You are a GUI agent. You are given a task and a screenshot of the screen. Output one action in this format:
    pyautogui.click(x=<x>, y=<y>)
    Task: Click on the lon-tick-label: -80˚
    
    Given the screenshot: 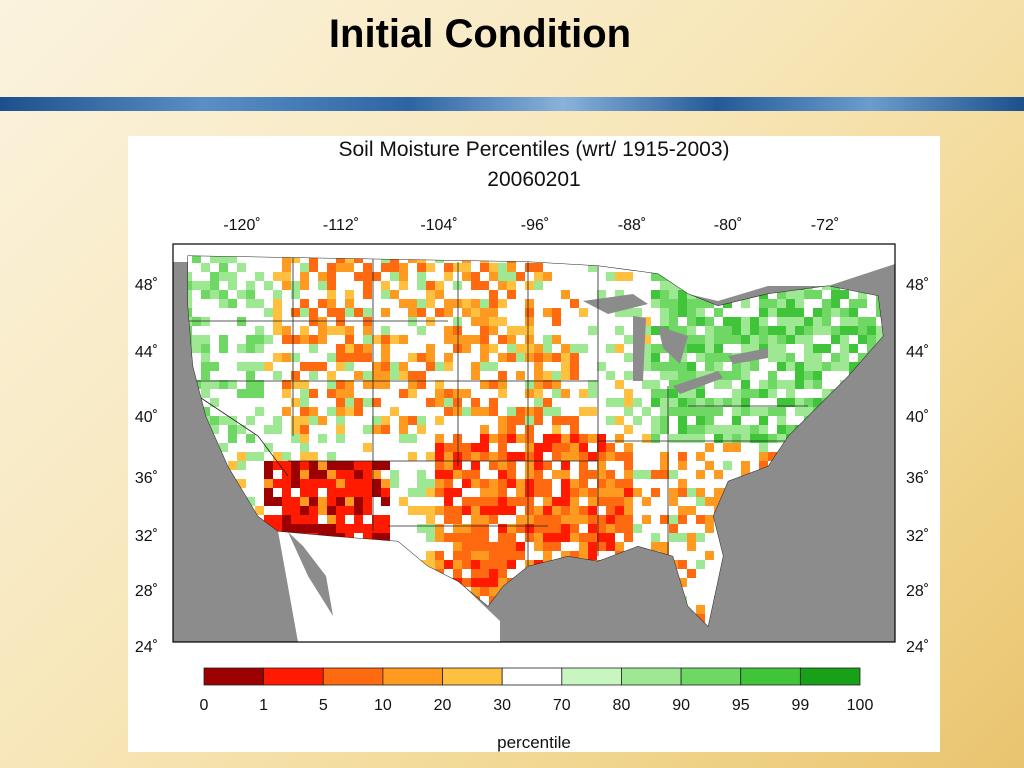 What is the action you would take?
    pyautogui.click(x=728, y=225)
    